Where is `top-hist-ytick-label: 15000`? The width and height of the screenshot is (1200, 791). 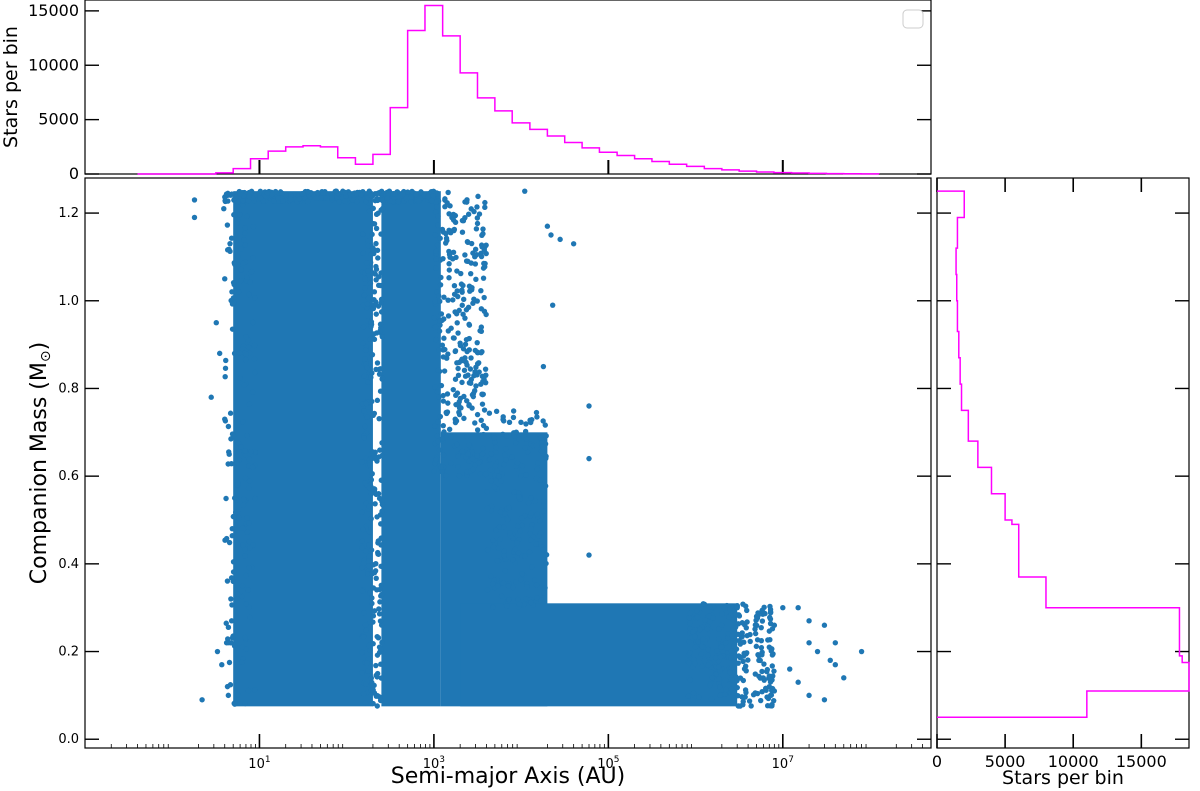 top-hist-ytick-label: 15000 is located at coordinates (53, 10).